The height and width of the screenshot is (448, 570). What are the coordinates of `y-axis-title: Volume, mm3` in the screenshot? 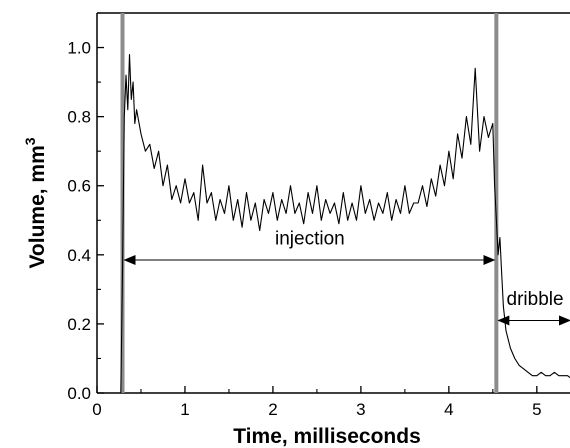 It's located at (35, 202).